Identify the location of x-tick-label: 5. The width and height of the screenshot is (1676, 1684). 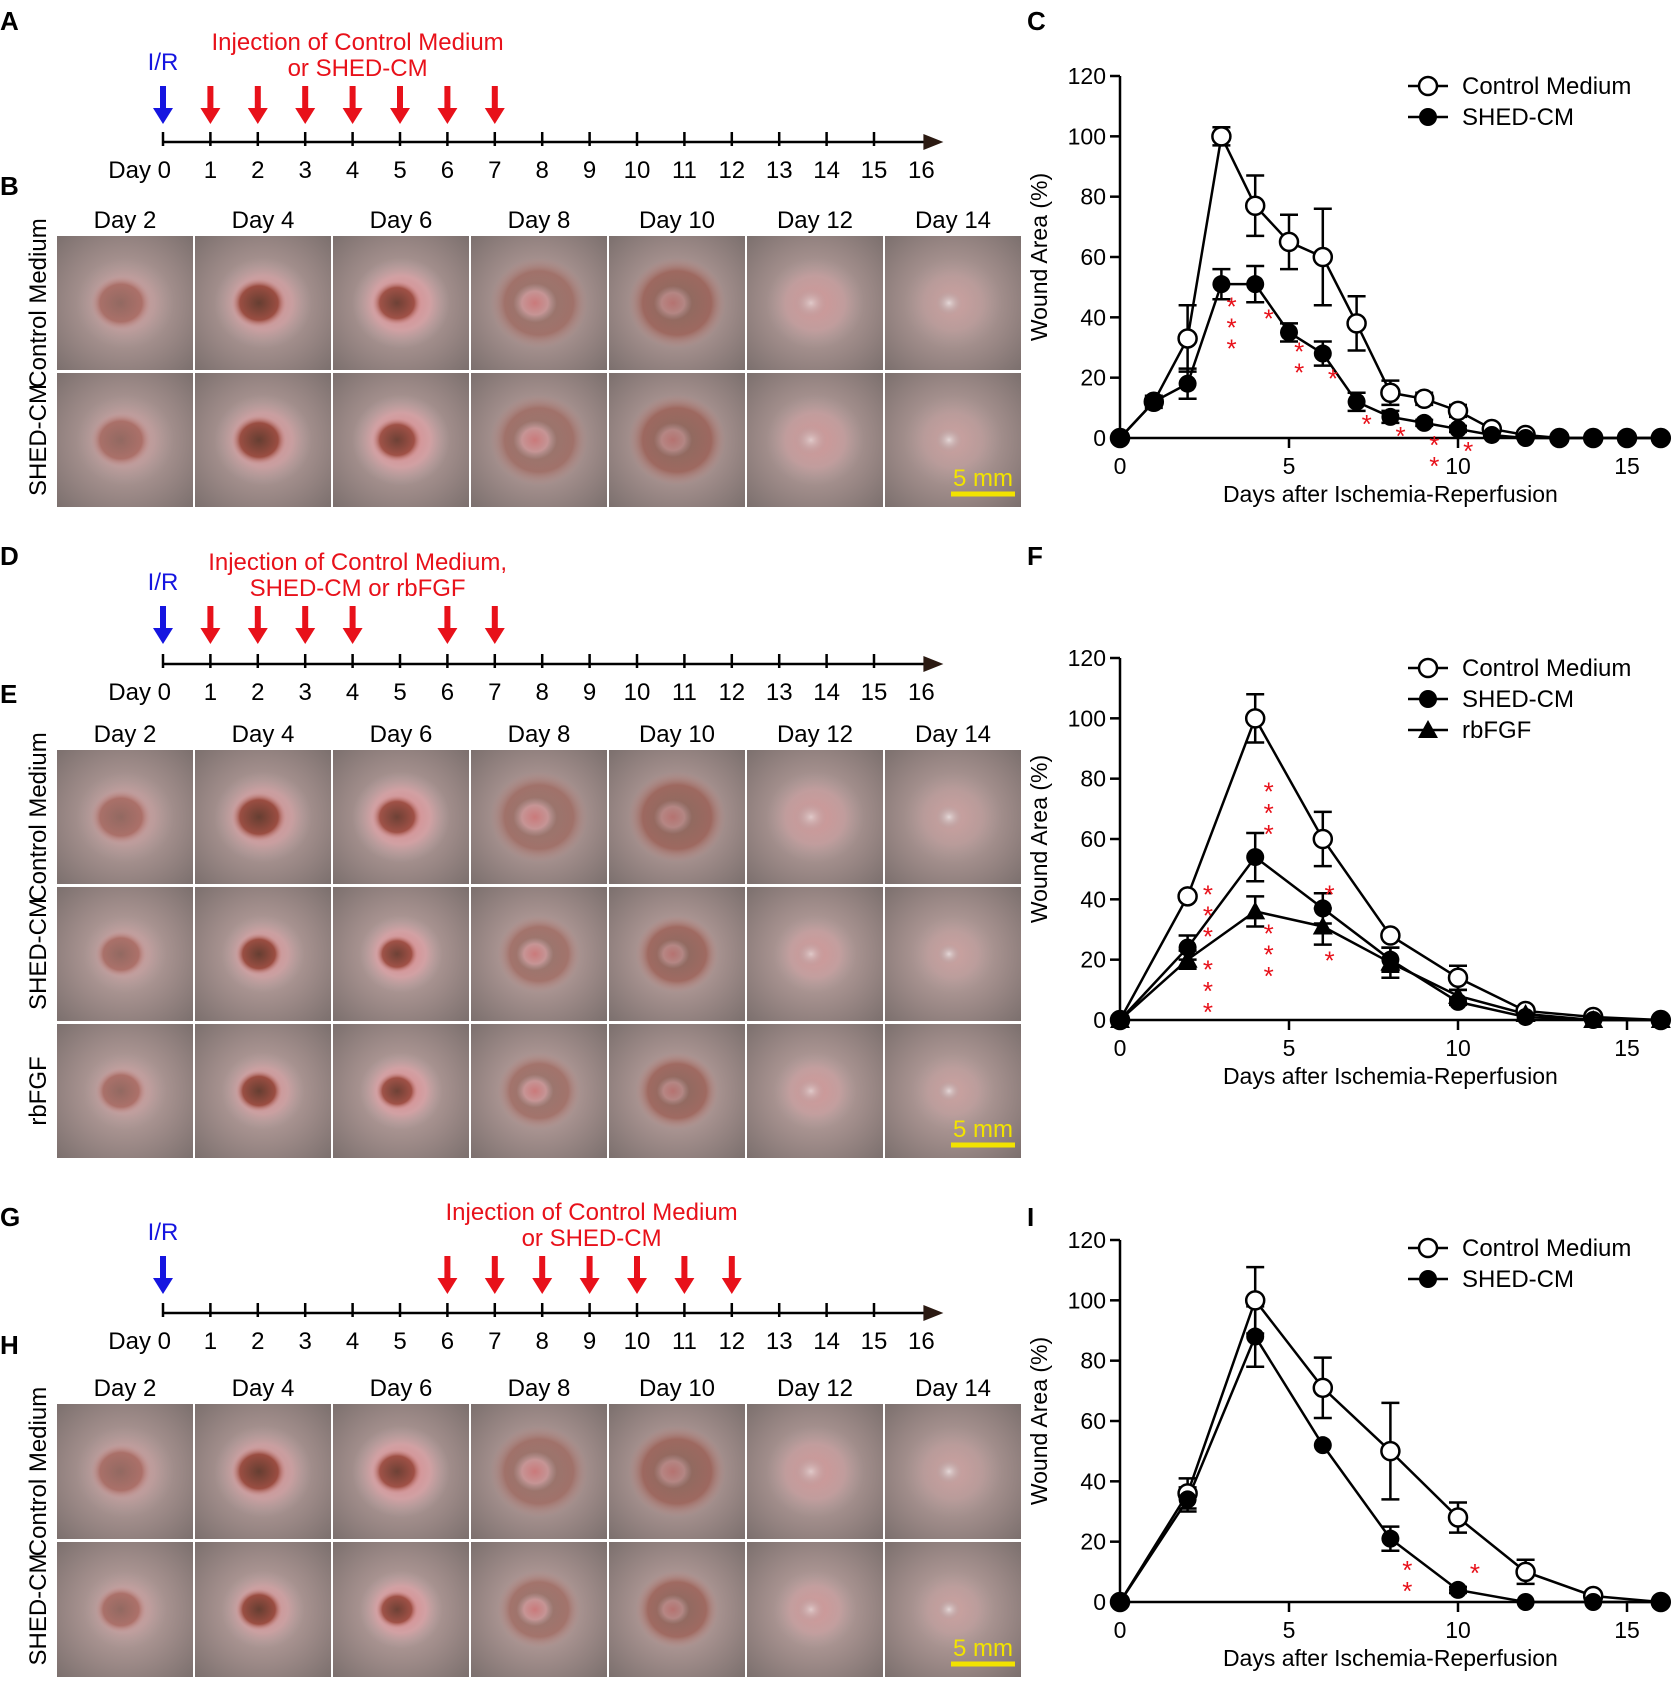
(1289, 466).